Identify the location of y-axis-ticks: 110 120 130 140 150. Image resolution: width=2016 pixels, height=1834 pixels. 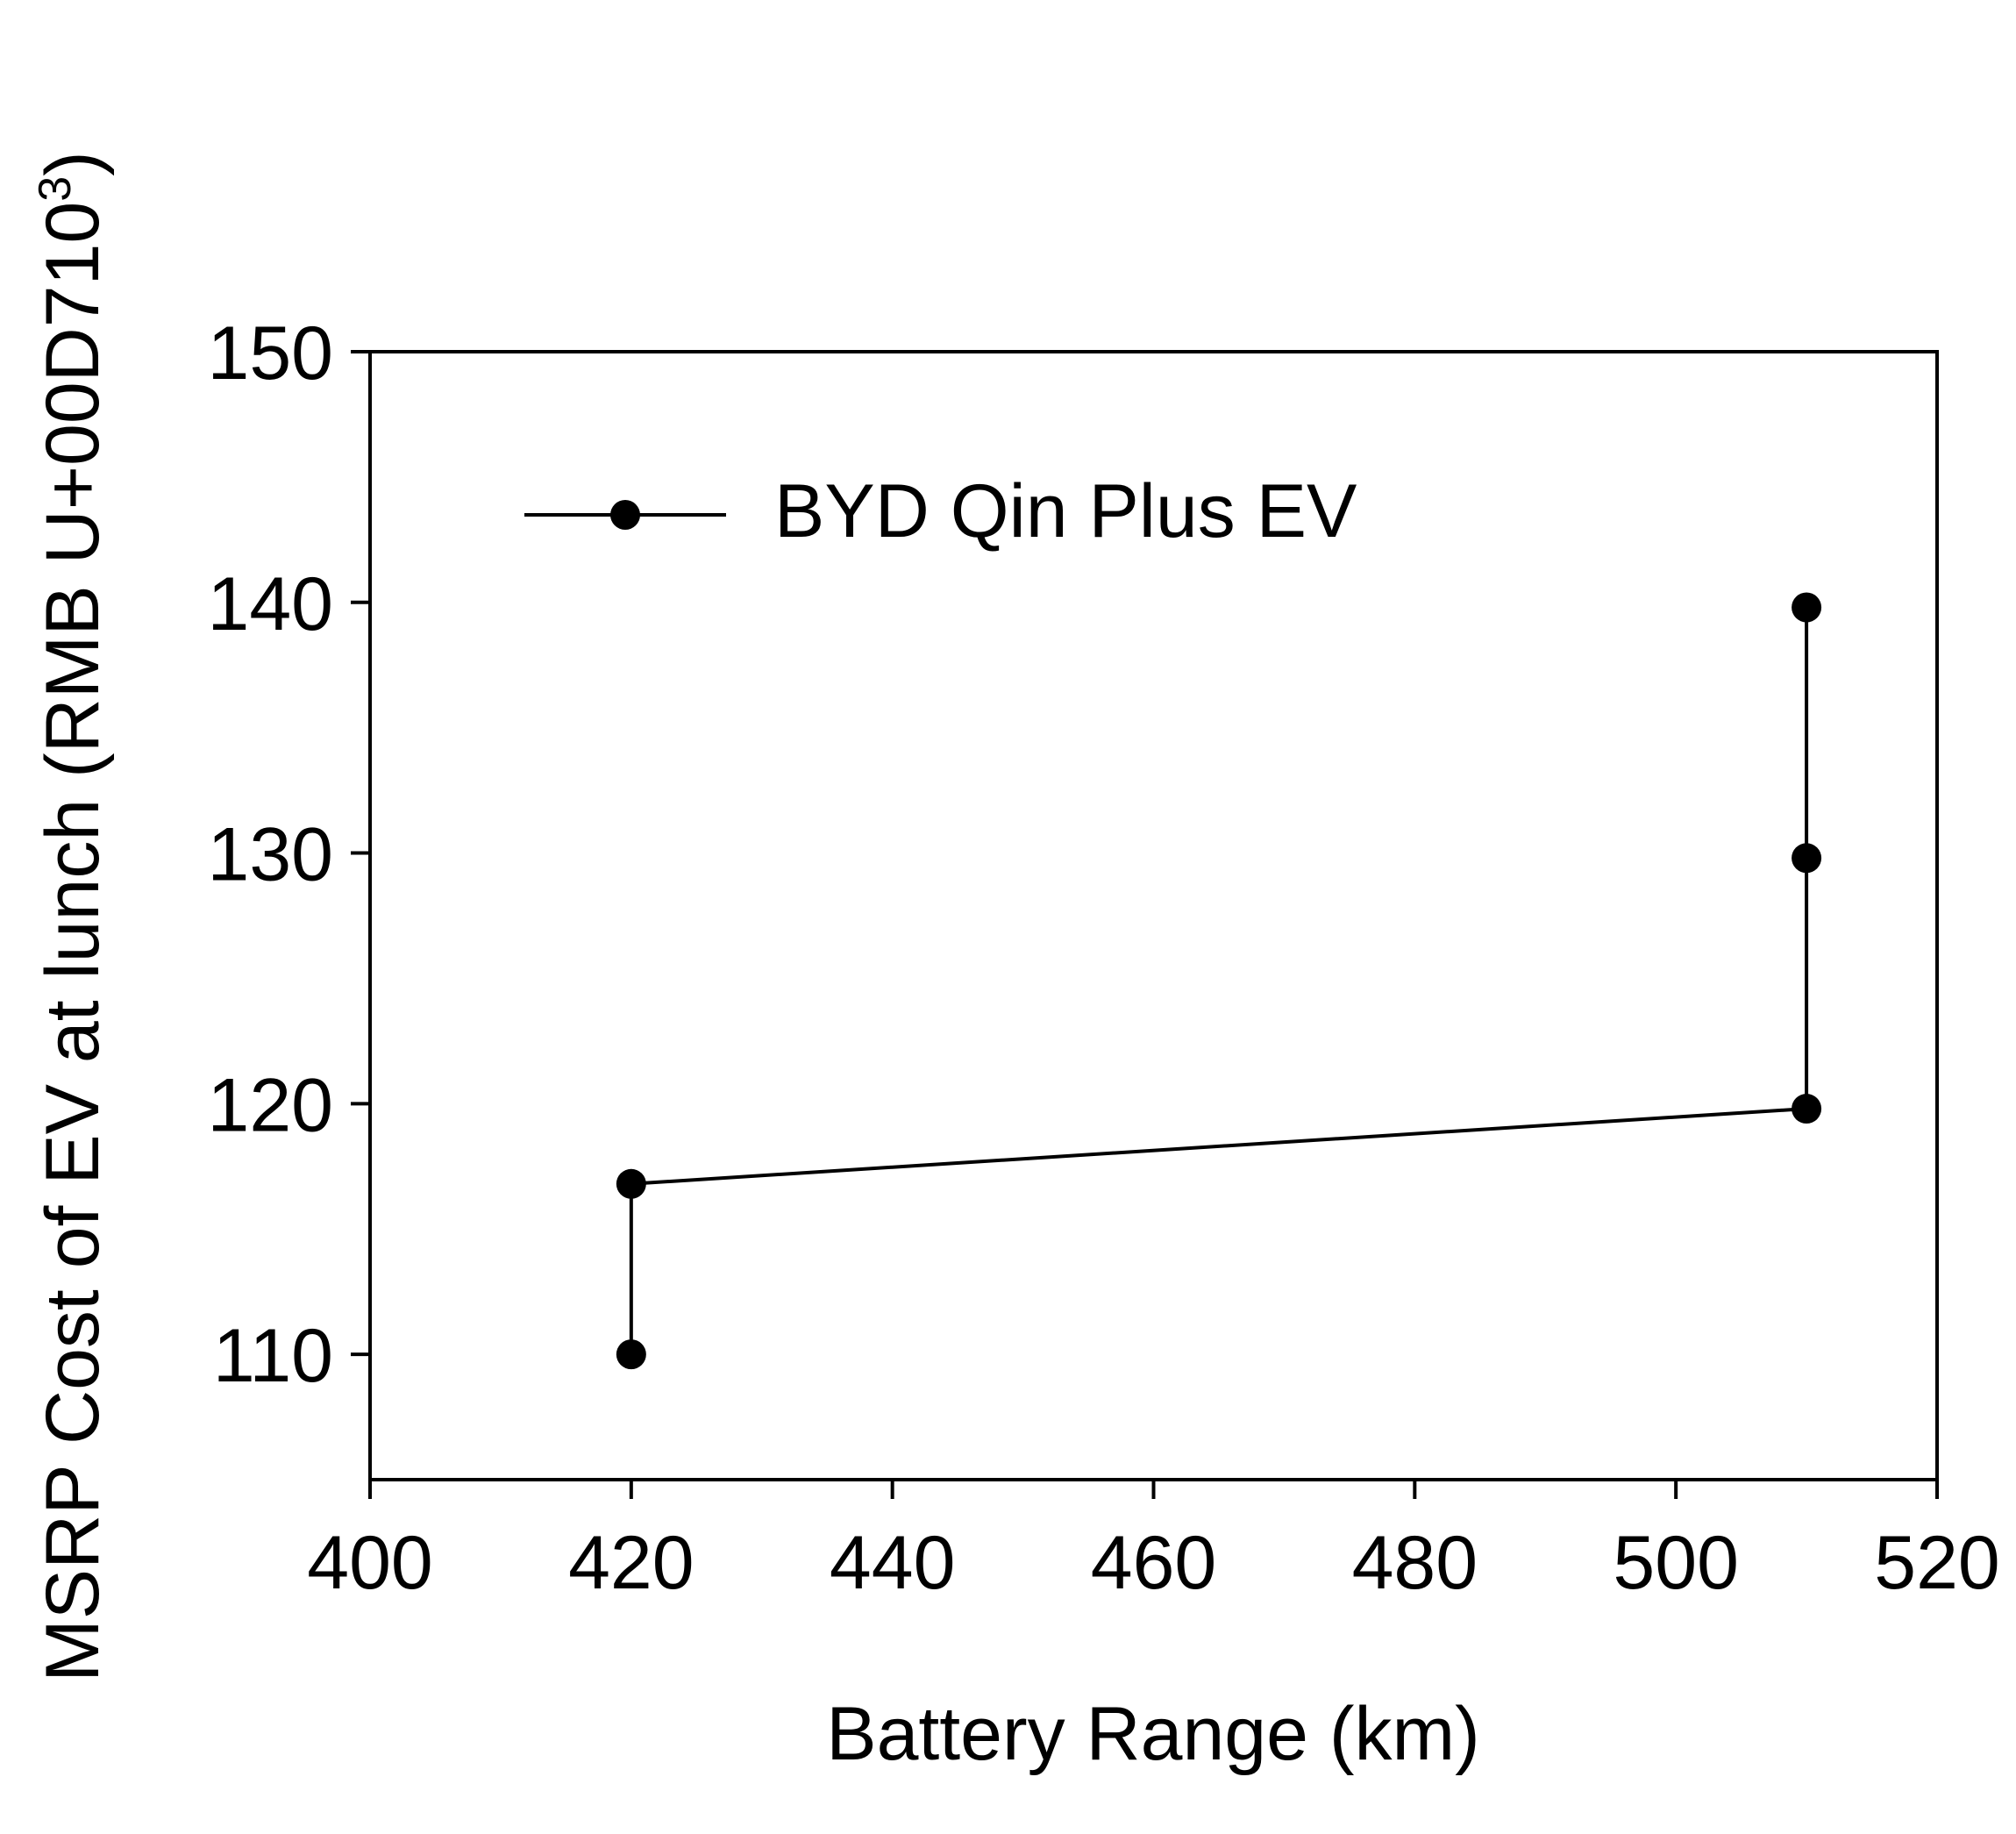
(289, 854).